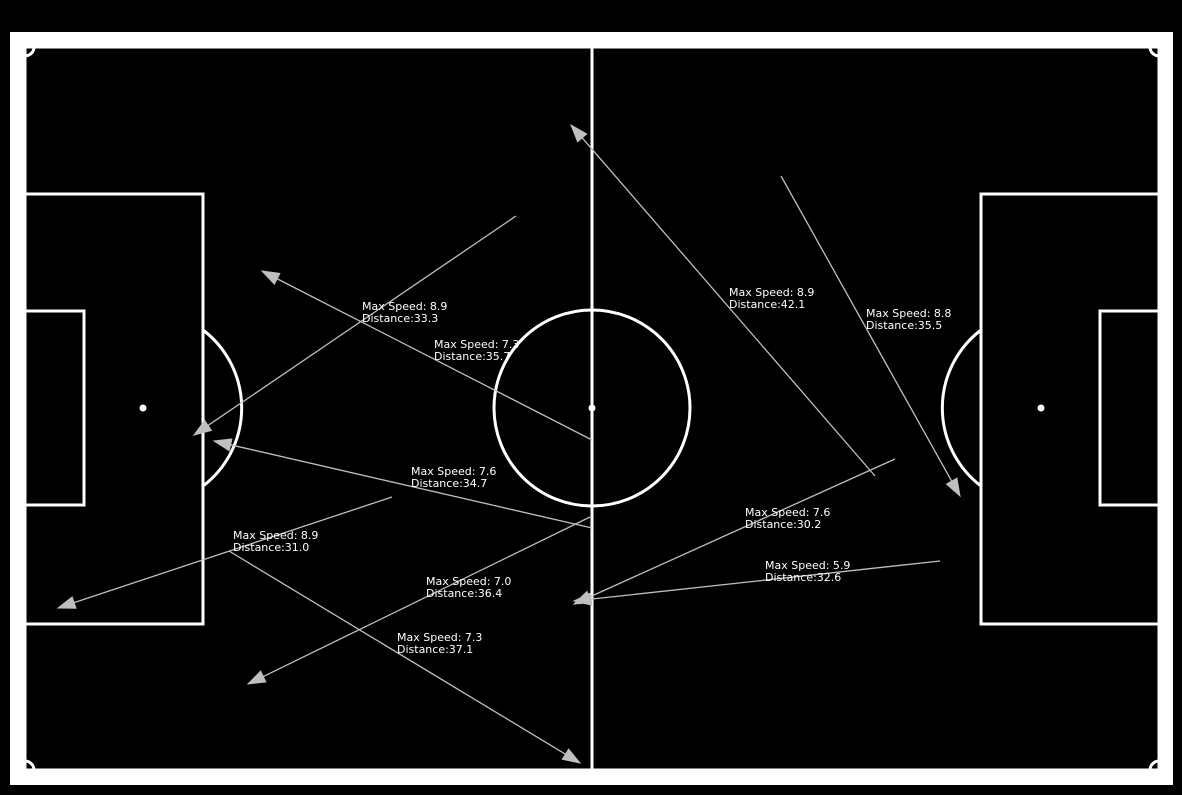  I want to click on run-distance-label: Distance:35.5, so click(904, 325).